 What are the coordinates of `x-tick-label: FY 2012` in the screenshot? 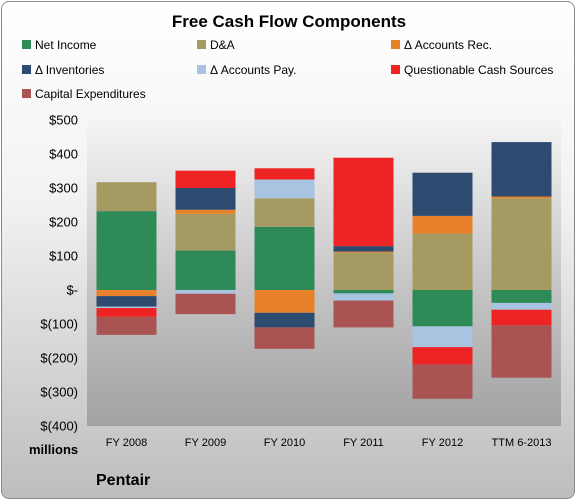 It's located at (442, 443).